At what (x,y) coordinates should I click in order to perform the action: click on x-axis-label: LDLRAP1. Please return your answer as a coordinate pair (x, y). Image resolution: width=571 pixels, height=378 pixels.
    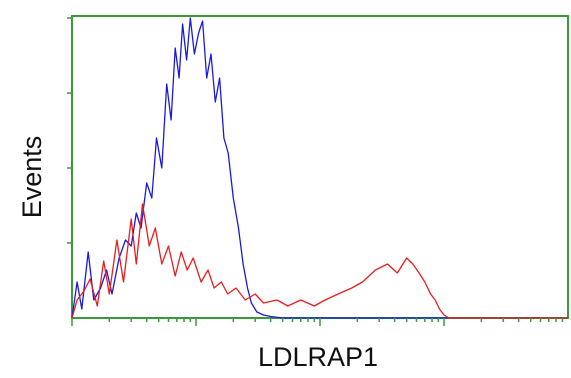
    Looking at the image, I should click on (318, 357).